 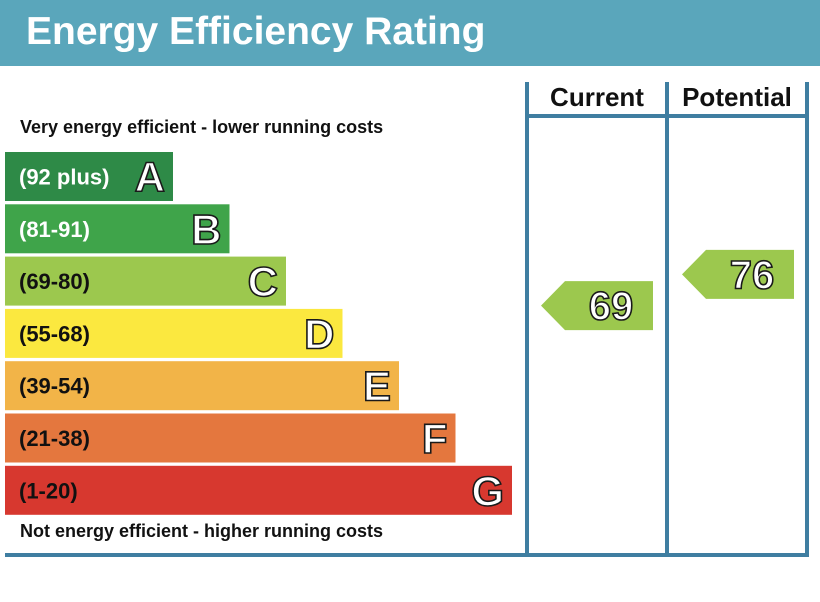 What do you see at coordinates (319, 333) in the screenshot?
I see `band-letter-d: D` at bounding box center [319, 333].